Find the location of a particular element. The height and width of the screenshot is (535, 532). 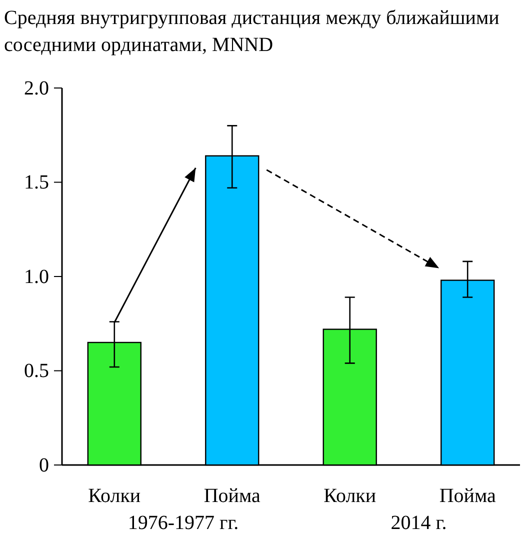

text: 1976-1977 гг. is located at coordinates (183, 523).